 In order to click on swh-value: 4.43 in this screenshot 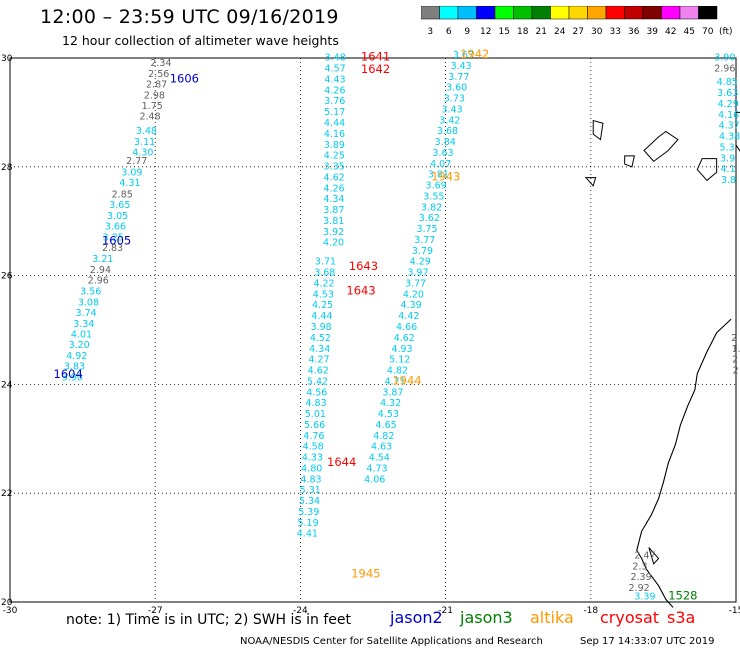, I will do `click(334, 79)`.